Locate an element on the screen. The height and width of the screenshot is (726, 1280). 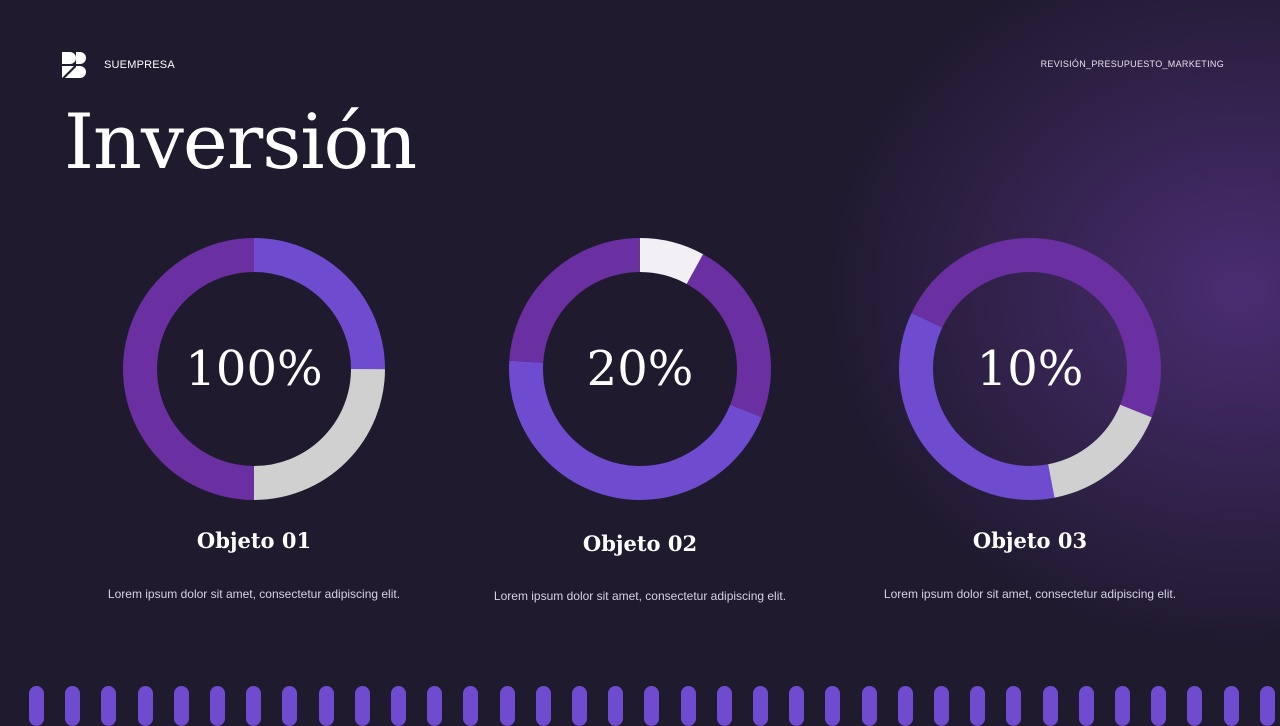
rb-logo-icon is located at coordinates (74, 65).